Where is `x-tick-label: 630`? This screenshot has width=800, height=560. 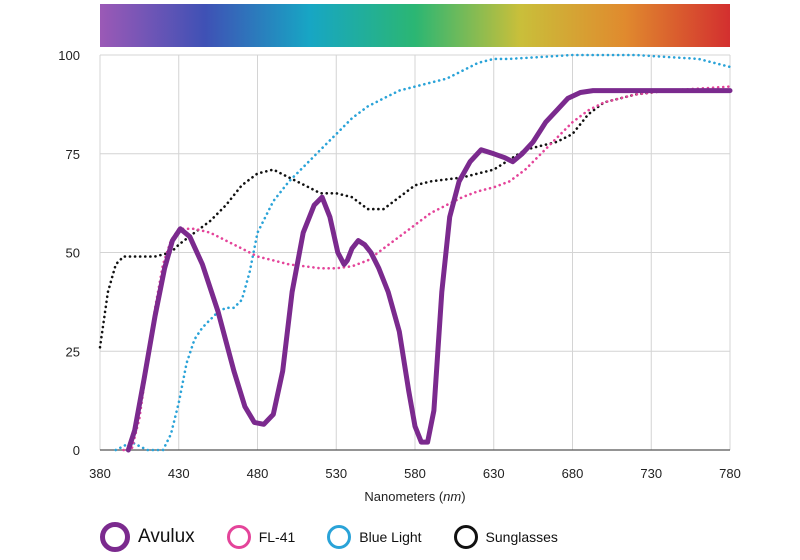 x-tick-label: 630 is located at coordinates (494, 473).